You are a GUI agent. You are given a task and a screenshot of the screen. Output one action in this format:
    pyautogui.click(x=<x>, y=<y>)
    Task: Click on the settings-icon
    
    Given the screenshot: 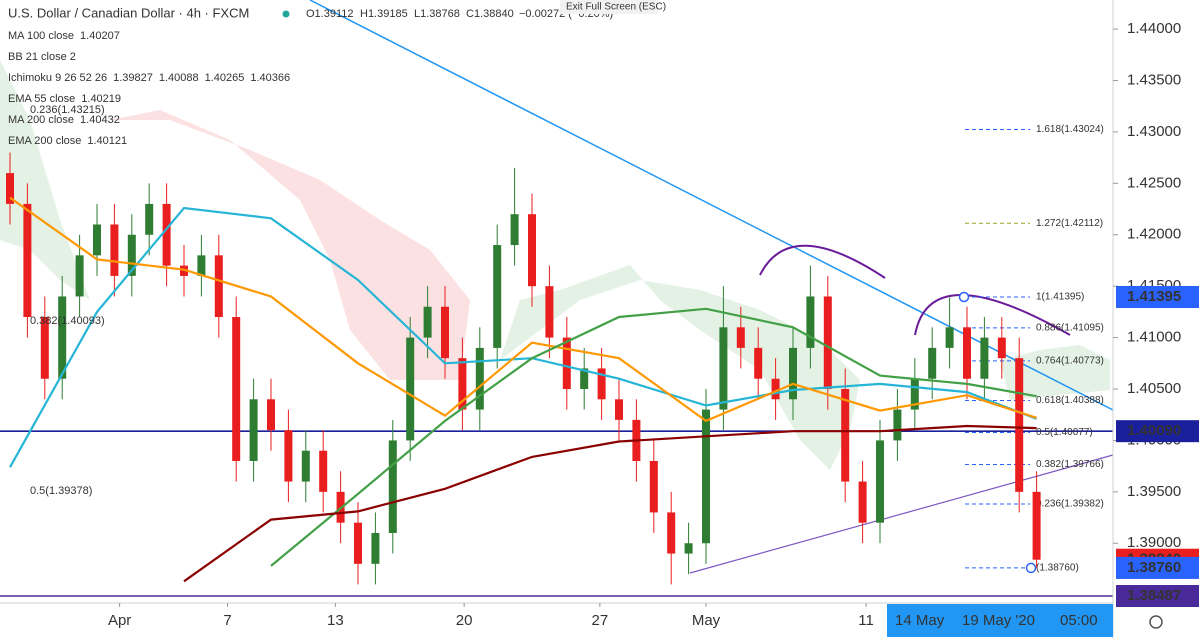 What is the action you would take?
    pyautogui.click(x=1156, y=622)
    